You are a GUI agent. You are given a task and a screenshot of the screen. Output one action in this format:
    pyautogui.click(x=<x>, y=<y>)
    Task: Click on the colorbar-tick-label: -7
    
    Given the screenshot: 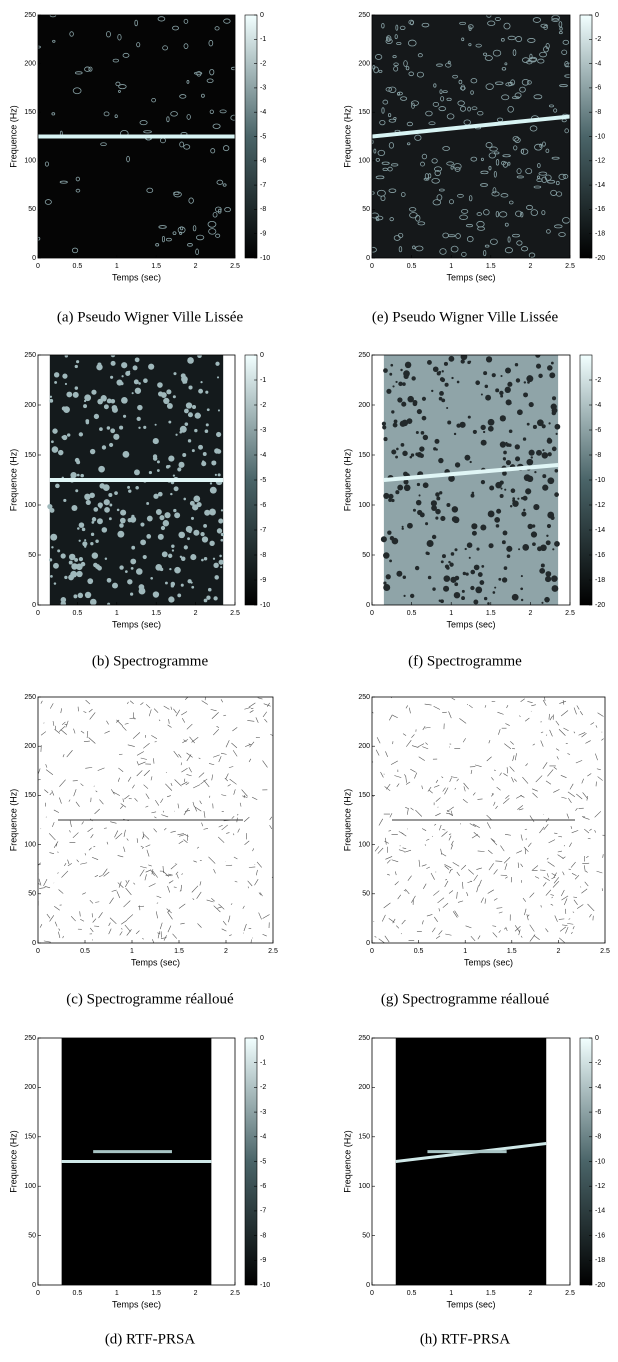 What is the action you would take?
    pyautogui.click(x=263, y=530)
    